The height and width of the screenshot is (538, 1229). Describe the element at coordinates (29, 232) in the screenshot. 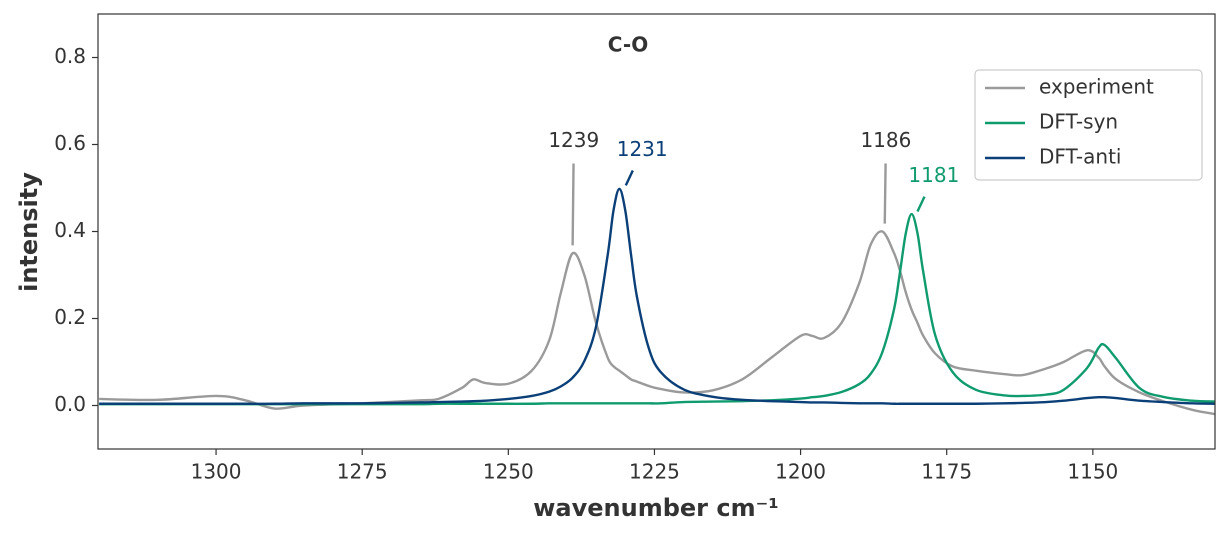

I see `y-axis-label: intensity` at that location.